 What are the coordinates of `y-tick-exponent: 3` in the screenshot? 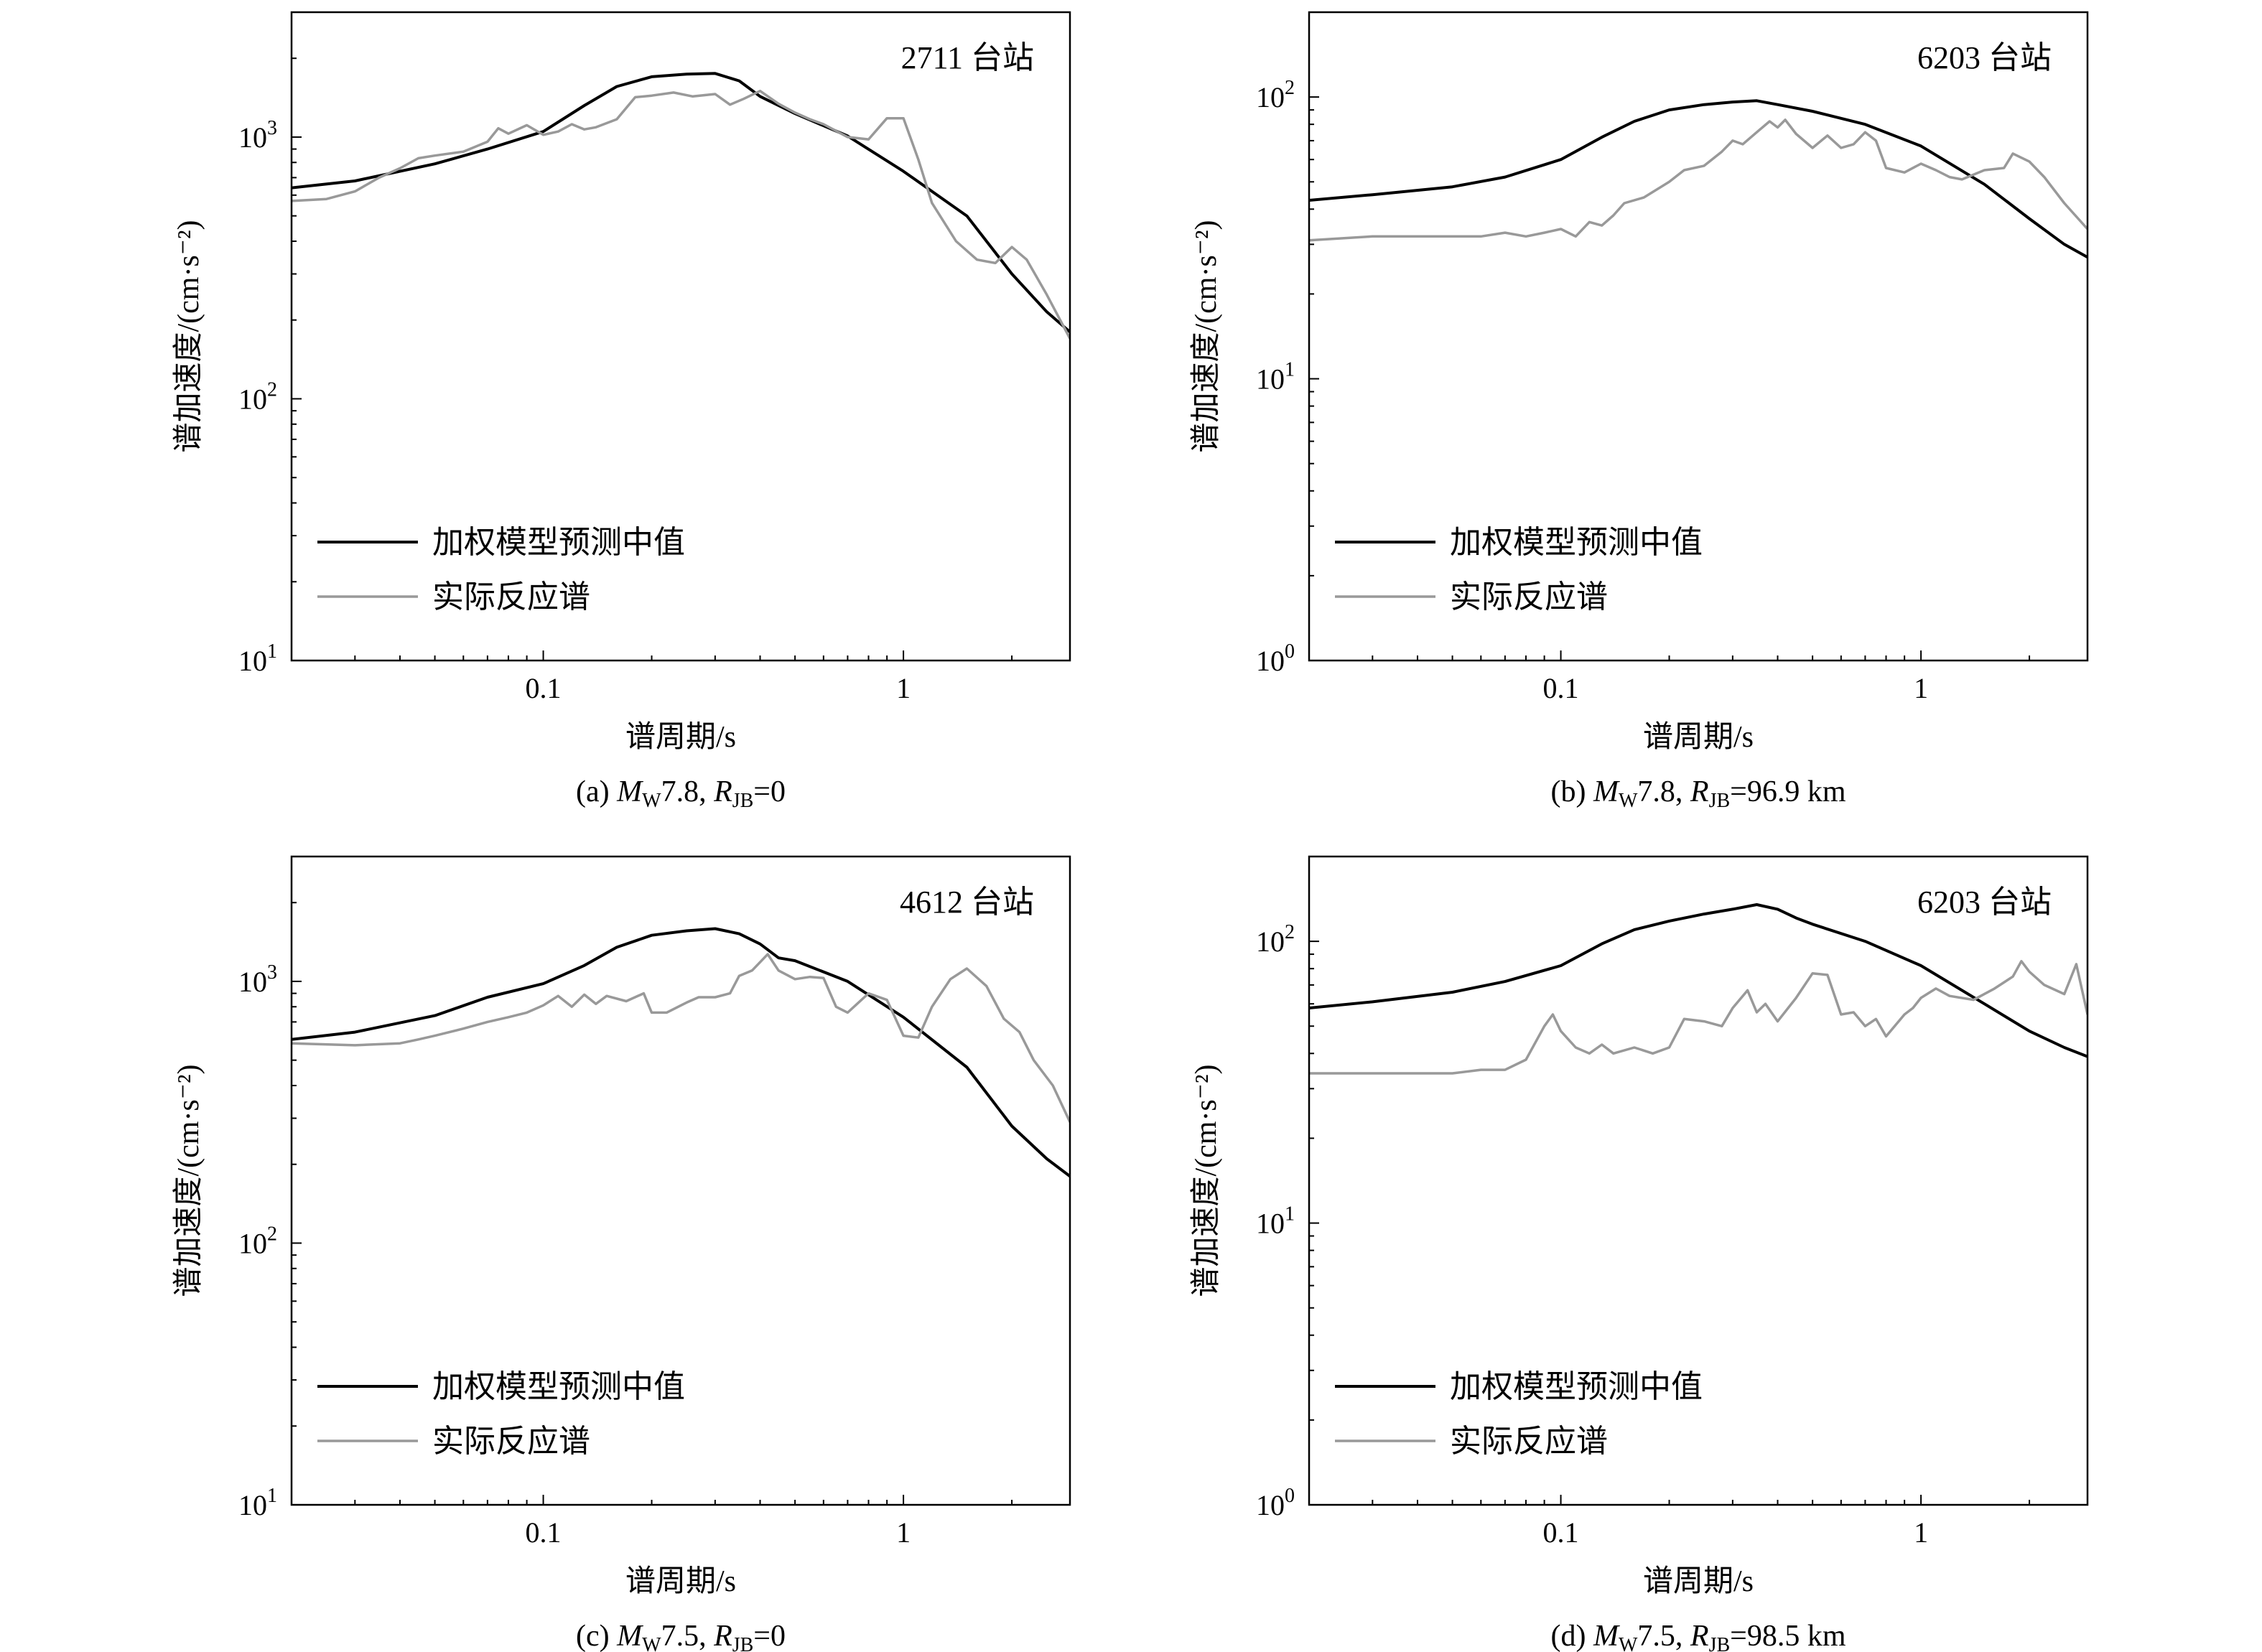 It's located at (272, 972).